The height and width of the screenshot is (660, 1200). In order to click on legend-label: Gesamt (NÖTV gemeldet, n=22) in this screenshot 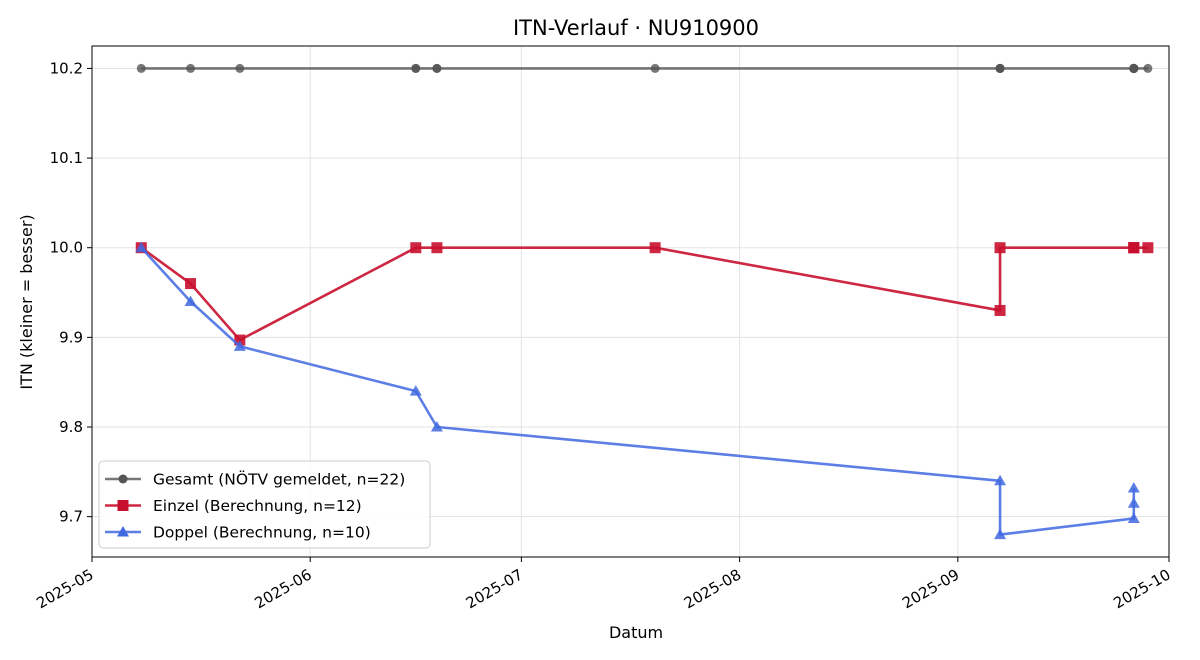, I will do `click(279, 479)`.